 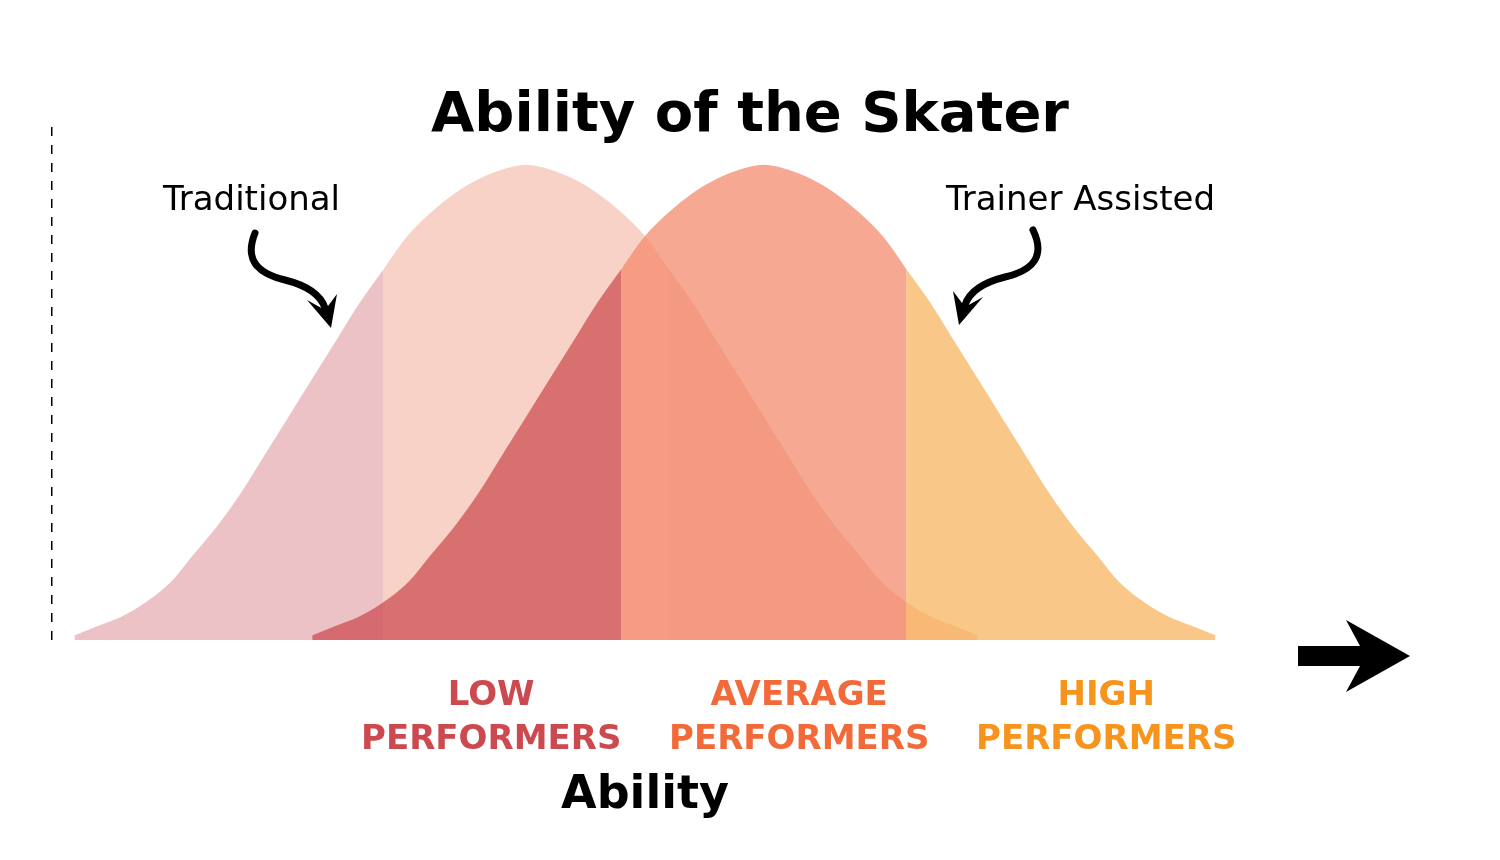 What do you see at coordinates (251, 198) in the screenshot?
I see `annotation: Traditional` at bounding box center [251, 198].